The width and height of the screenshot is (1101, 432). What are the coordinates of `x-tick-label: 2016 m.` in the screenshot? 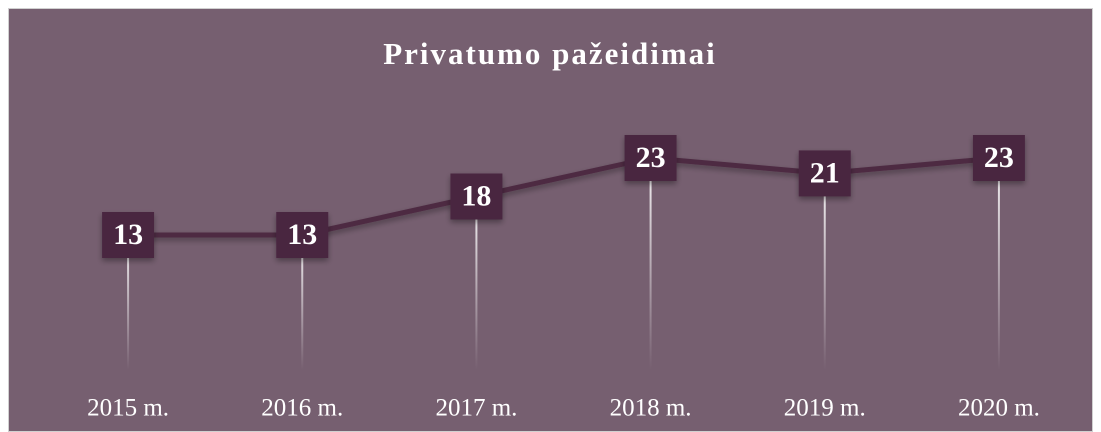 It's located at (302, 408).